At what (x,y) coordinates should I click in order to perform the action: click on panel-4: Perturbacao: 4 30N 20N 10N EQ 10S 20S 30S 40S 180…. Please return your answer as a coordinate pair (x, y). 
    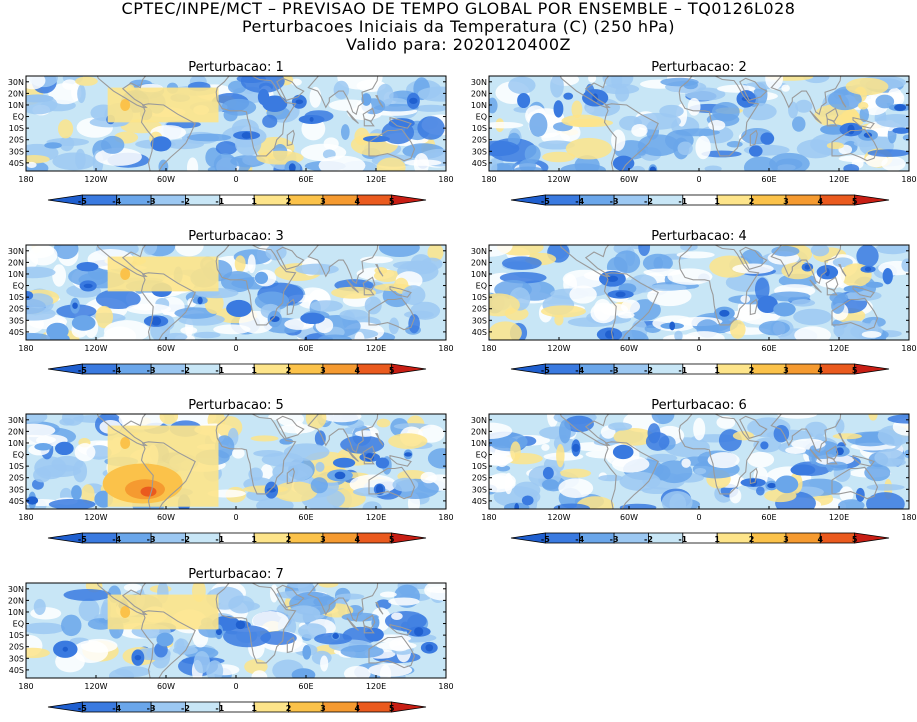
    Looking at the image, I should click on (694, 302).